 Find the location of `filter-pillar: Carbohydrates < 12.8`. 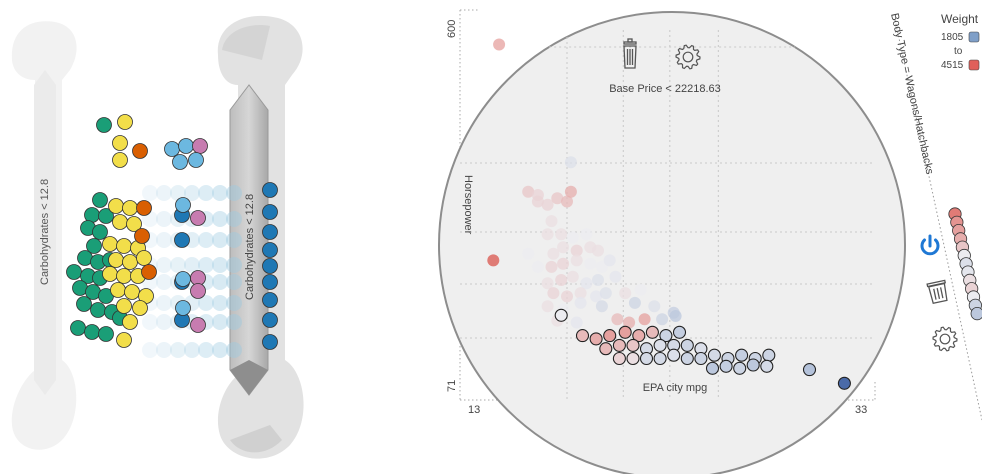

filter-pillar: Carbohydrates < 12.8 is located at coordinates (260, 237).